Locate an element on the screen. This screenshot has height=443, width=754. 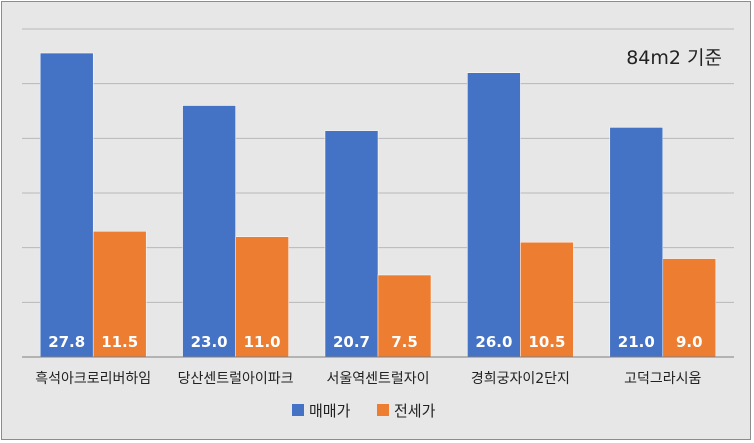
data-label: 7.5 is located at coordinates (404, 342).